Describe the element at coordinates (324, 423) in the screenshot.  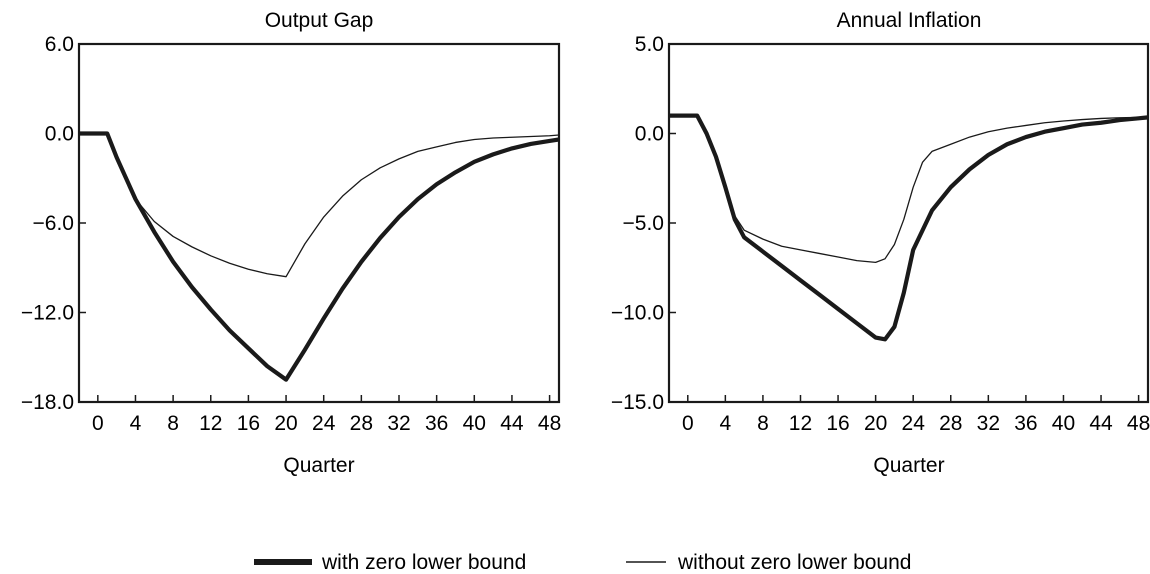
I see `output-gap-xtick-label: 24` at that location.